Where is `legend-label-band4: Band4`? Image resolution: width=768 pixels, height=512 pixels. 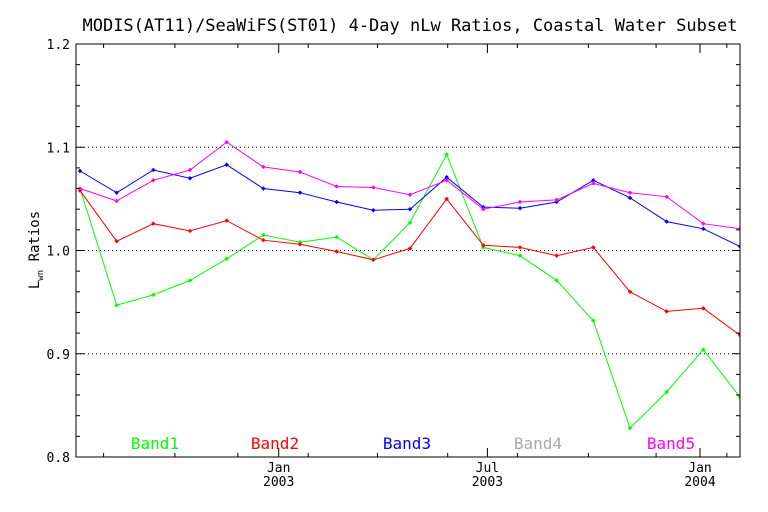
legend-label-band4: Band4 is located at coordinates (538, 443).